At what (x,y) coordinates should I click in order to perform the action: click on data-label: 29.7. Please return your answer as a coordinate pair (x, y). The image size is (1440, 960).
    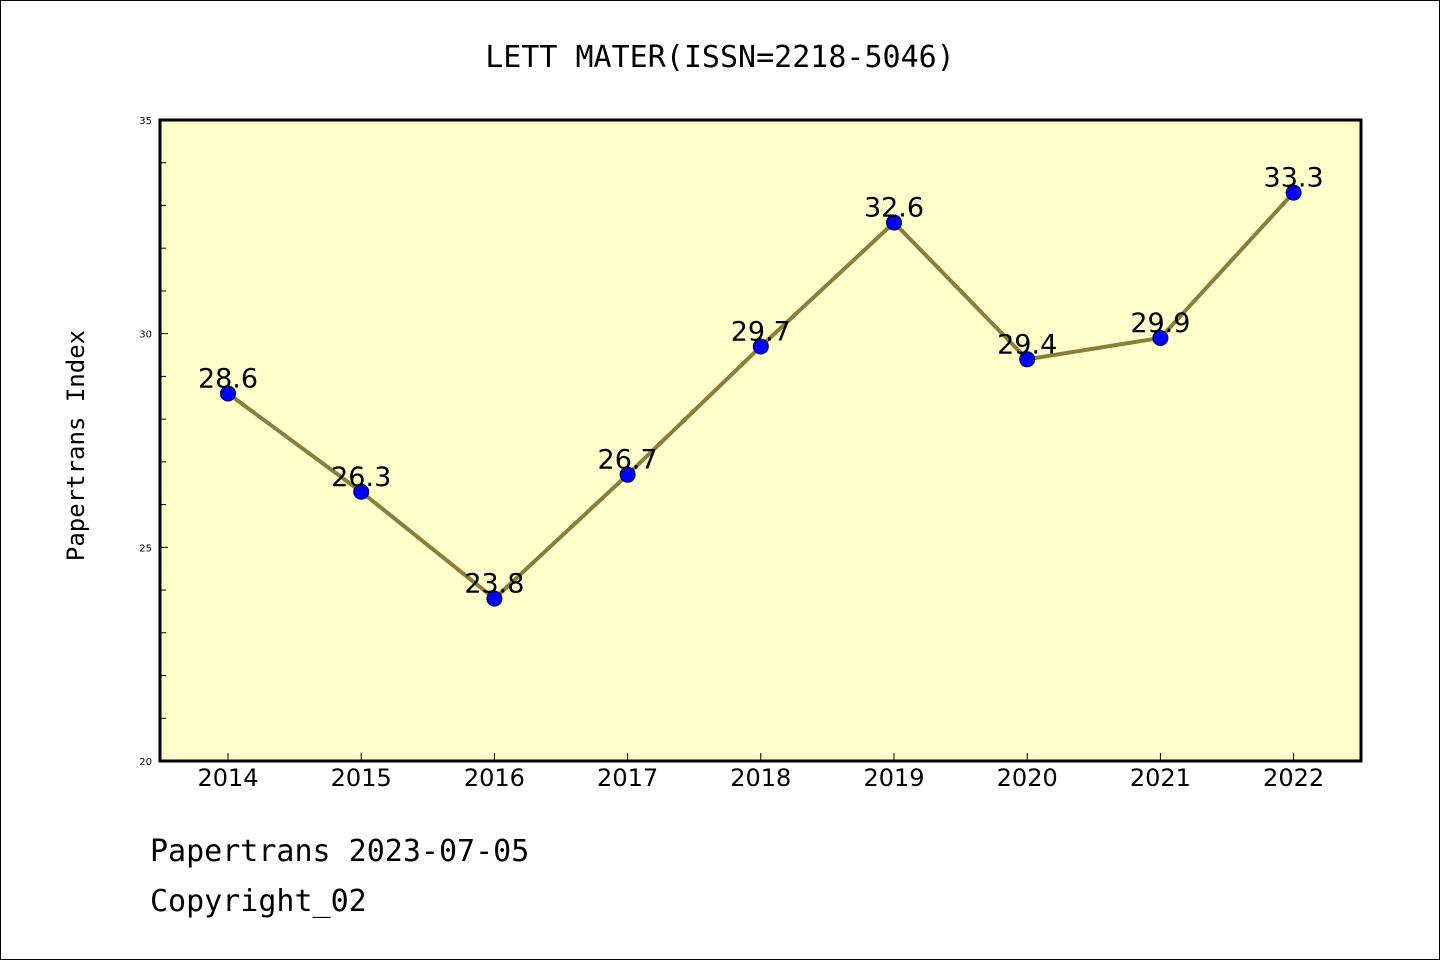
    Looking at the image, I should click on (761, 331).